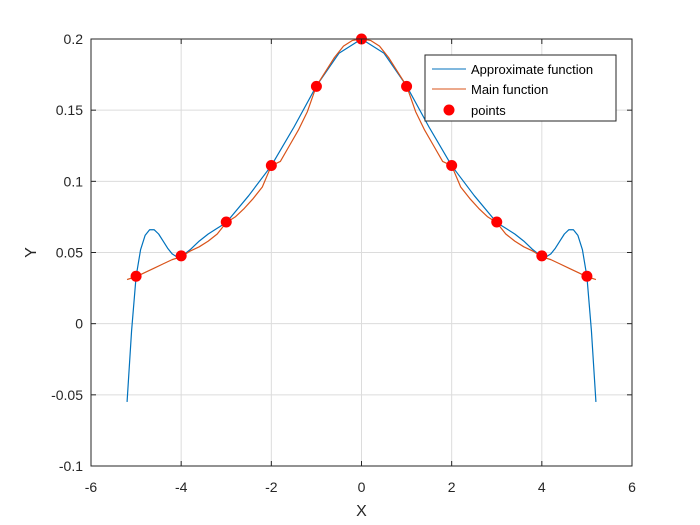  I want to click on x-tick-label: 2, so click(452, 487).